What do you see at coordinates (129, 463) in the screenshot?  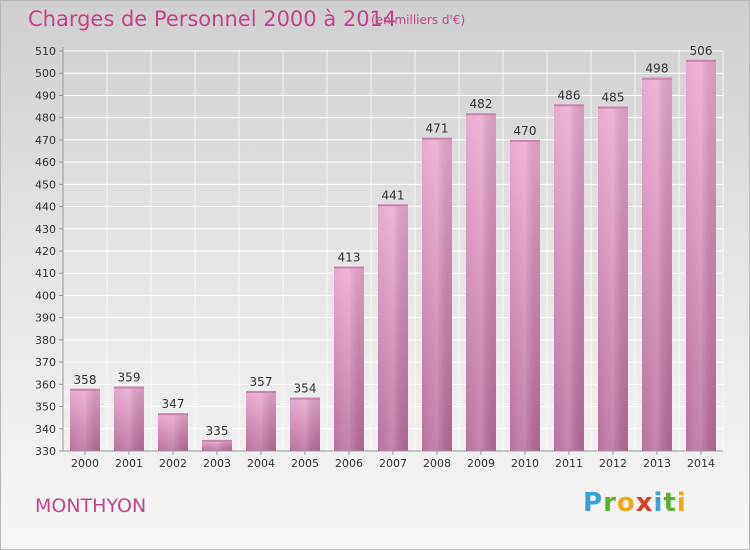 I see `x-tick-label: 2001` at bounding box center [129, 463].